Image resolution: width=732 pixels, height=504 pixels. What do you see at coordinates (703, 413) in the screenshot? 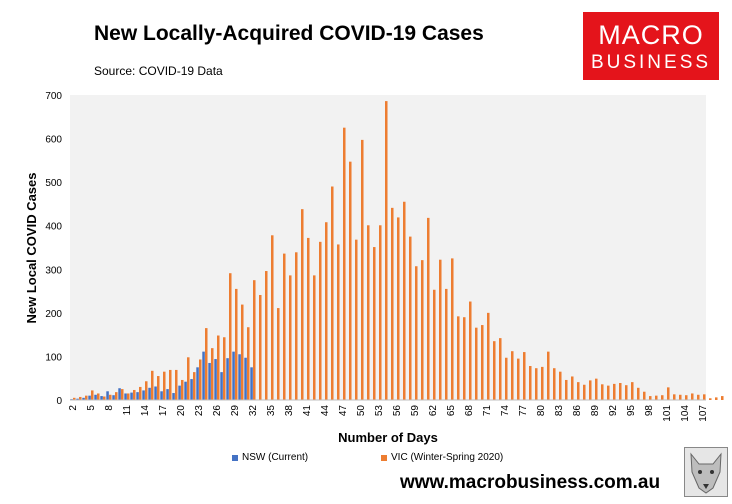
I see `x-tick-label: 107` at bounding box center [703, 413].